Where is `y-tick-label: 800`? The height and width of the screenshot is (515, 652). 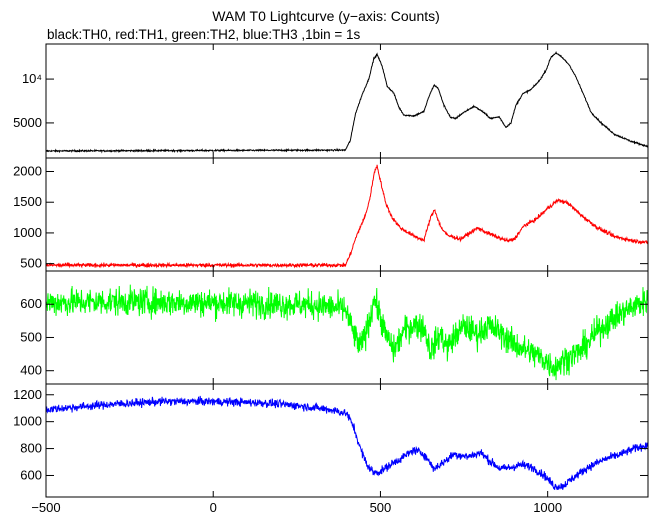 y-tick-label: 800 is located at coordinates (31, 448).